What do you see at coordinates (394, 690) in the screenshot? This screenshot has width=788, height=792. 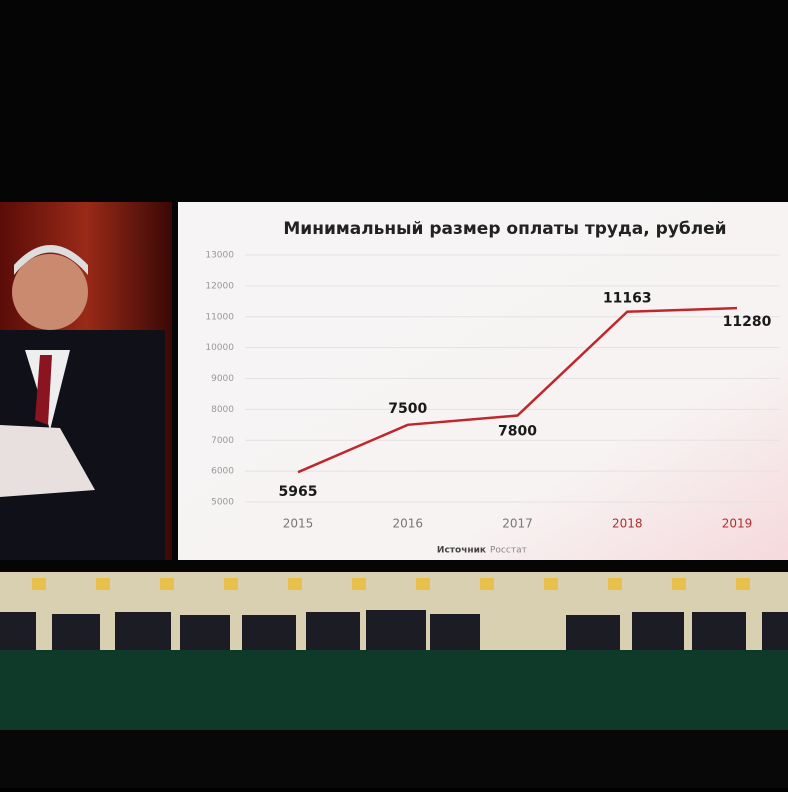 I see `stage-table` at bounding box center [394, 690].